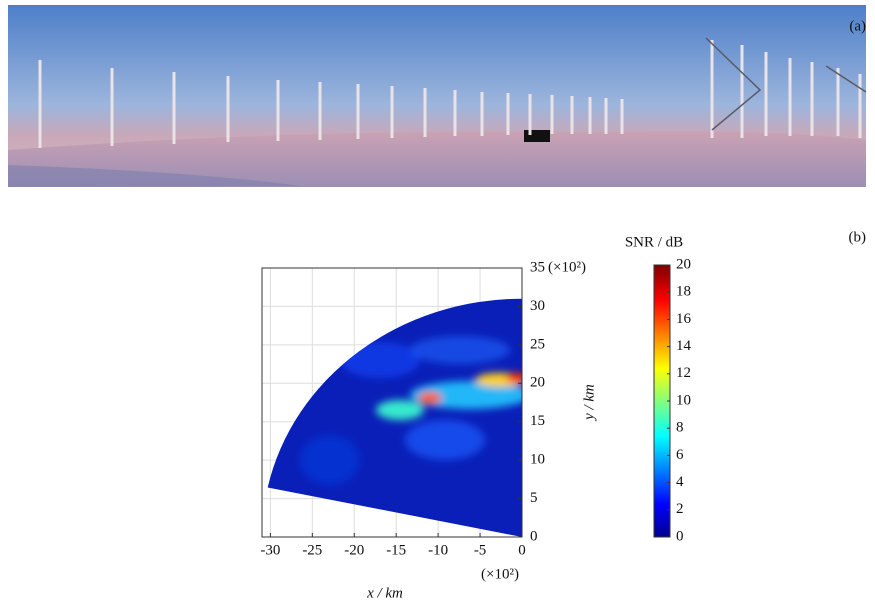 The image size is (875, 607). What do you see at coordinates (500, 574) in the screenshot?
I see `x-multiplier: (×10²)` at bounding box center [500, 574].